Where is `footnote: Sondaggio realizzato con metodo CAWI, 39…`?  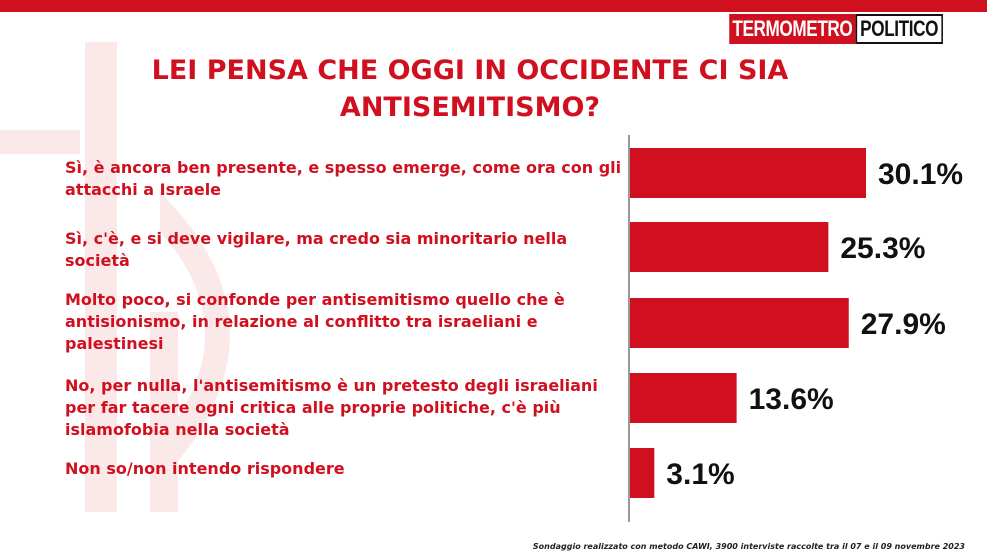 footnote: Sondaggio realizzato con metodo CAWI, 39… is located at coordinates (748, 546).